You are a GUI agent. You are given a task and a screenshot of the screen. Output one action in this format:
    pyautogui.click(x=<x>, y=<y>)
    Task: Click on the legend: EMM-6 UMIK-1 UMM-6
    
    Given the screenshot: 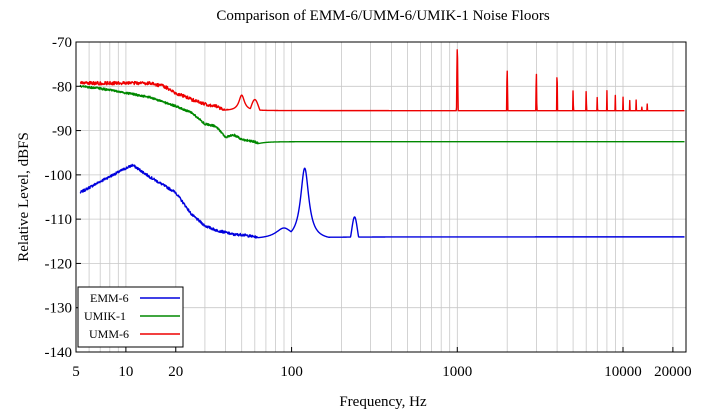 What is the action you would take?
    pyautogui.click(x=130, y=317)
    